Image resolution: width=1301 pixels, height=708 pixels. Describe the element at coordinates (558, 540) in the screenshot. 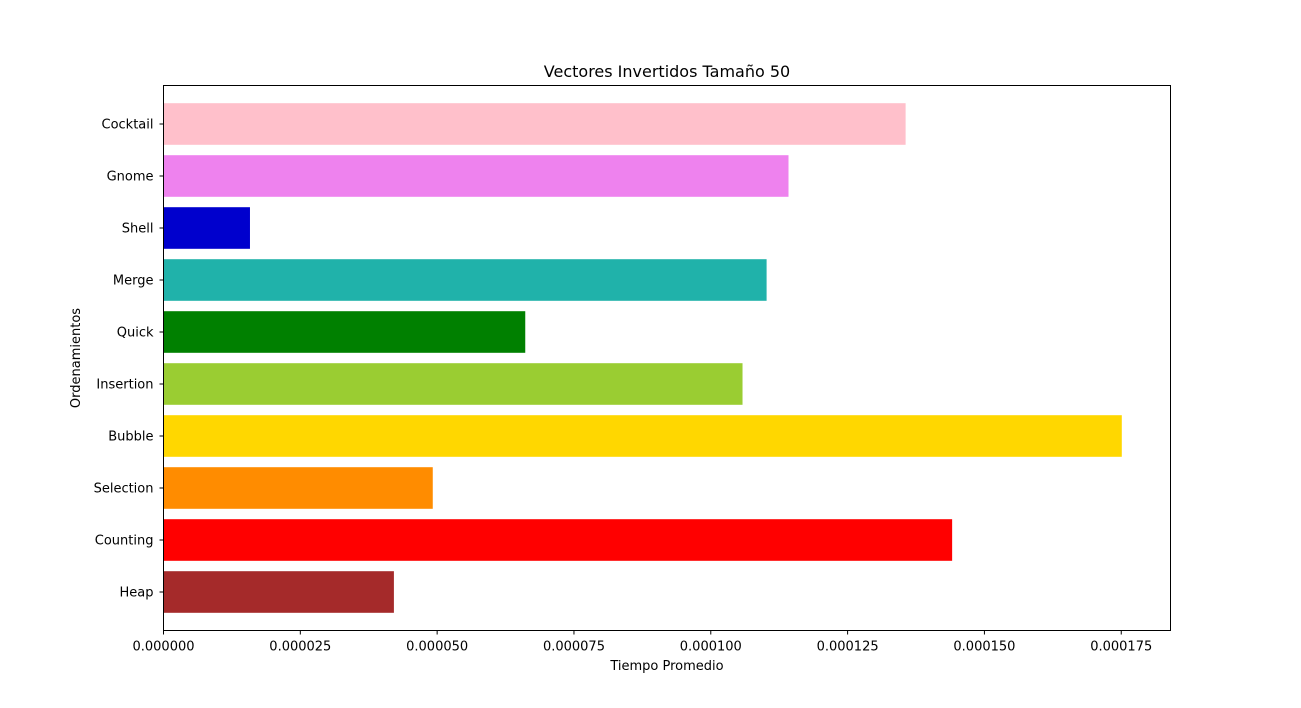

I see `bar-counting` at that location.